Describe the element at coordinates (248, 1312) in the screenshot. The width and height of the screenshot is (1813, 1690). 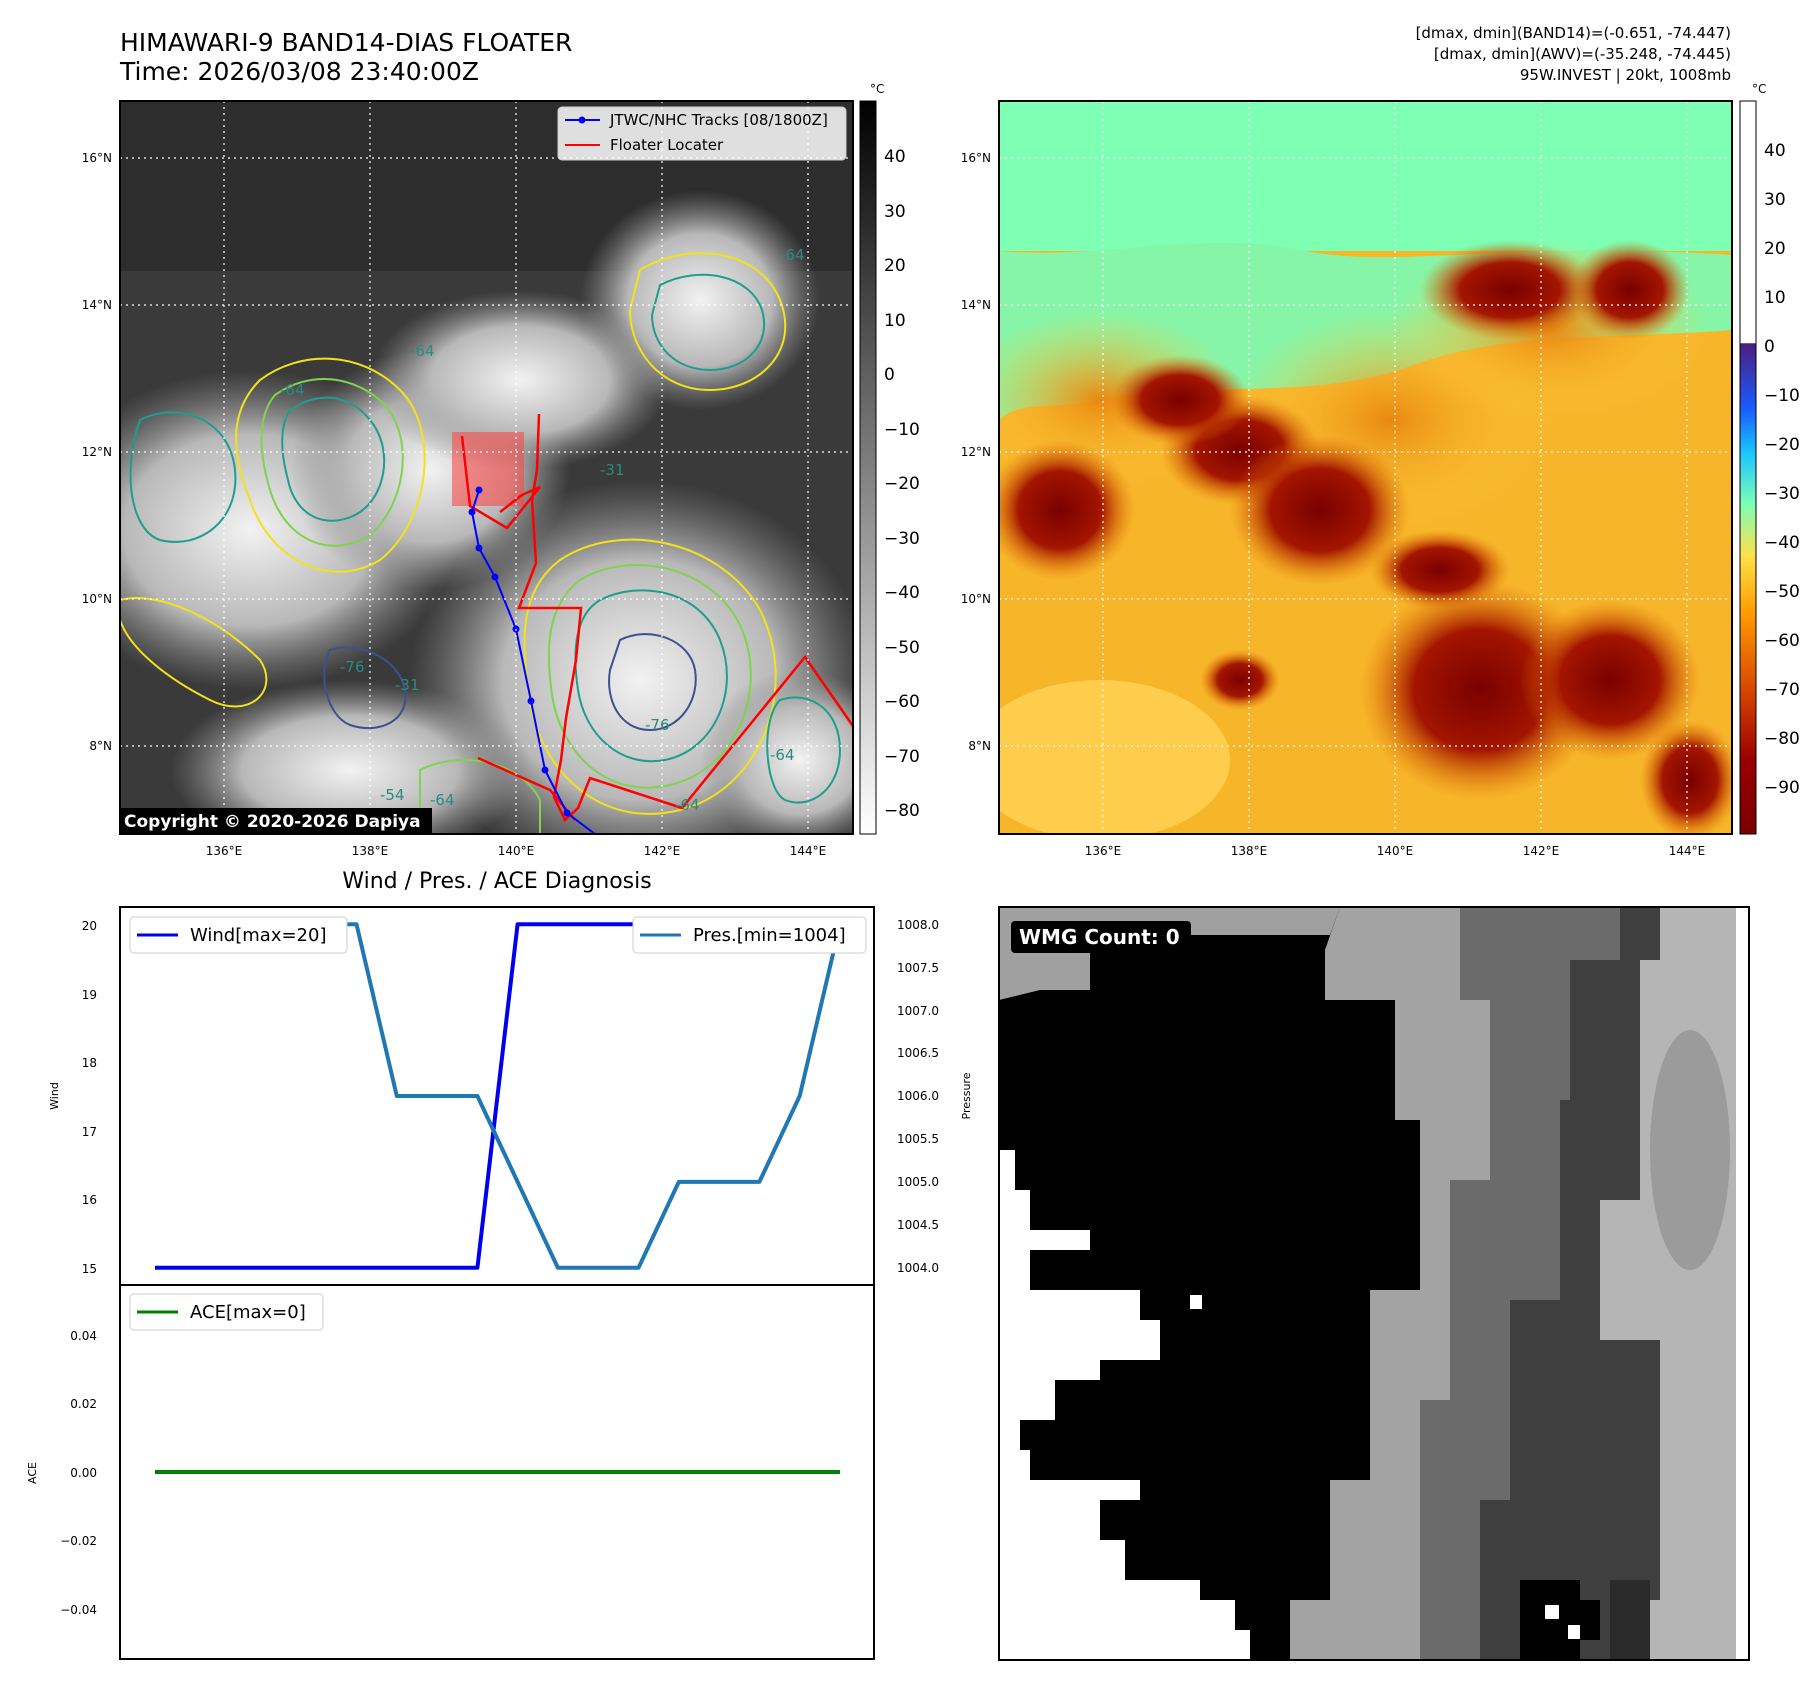
I see `legend-ace: ACE[max=0]` at that location.